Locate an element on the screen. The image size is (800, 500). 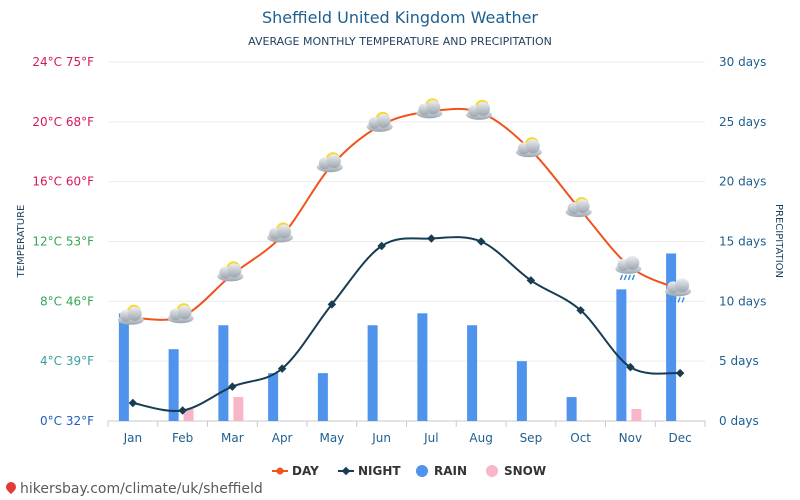
y-left-tick-label: 0°C 32°F is located at coordinates (67, 421).